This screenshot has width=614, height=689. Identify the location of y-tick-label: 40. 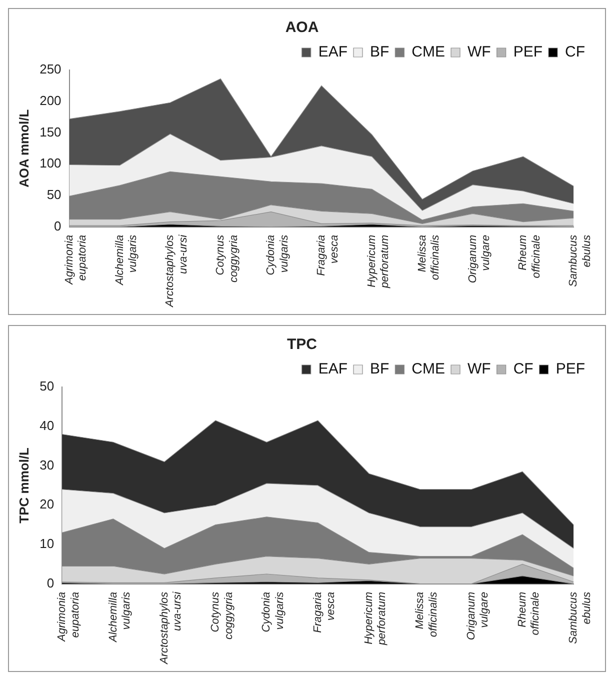
(47, 425).